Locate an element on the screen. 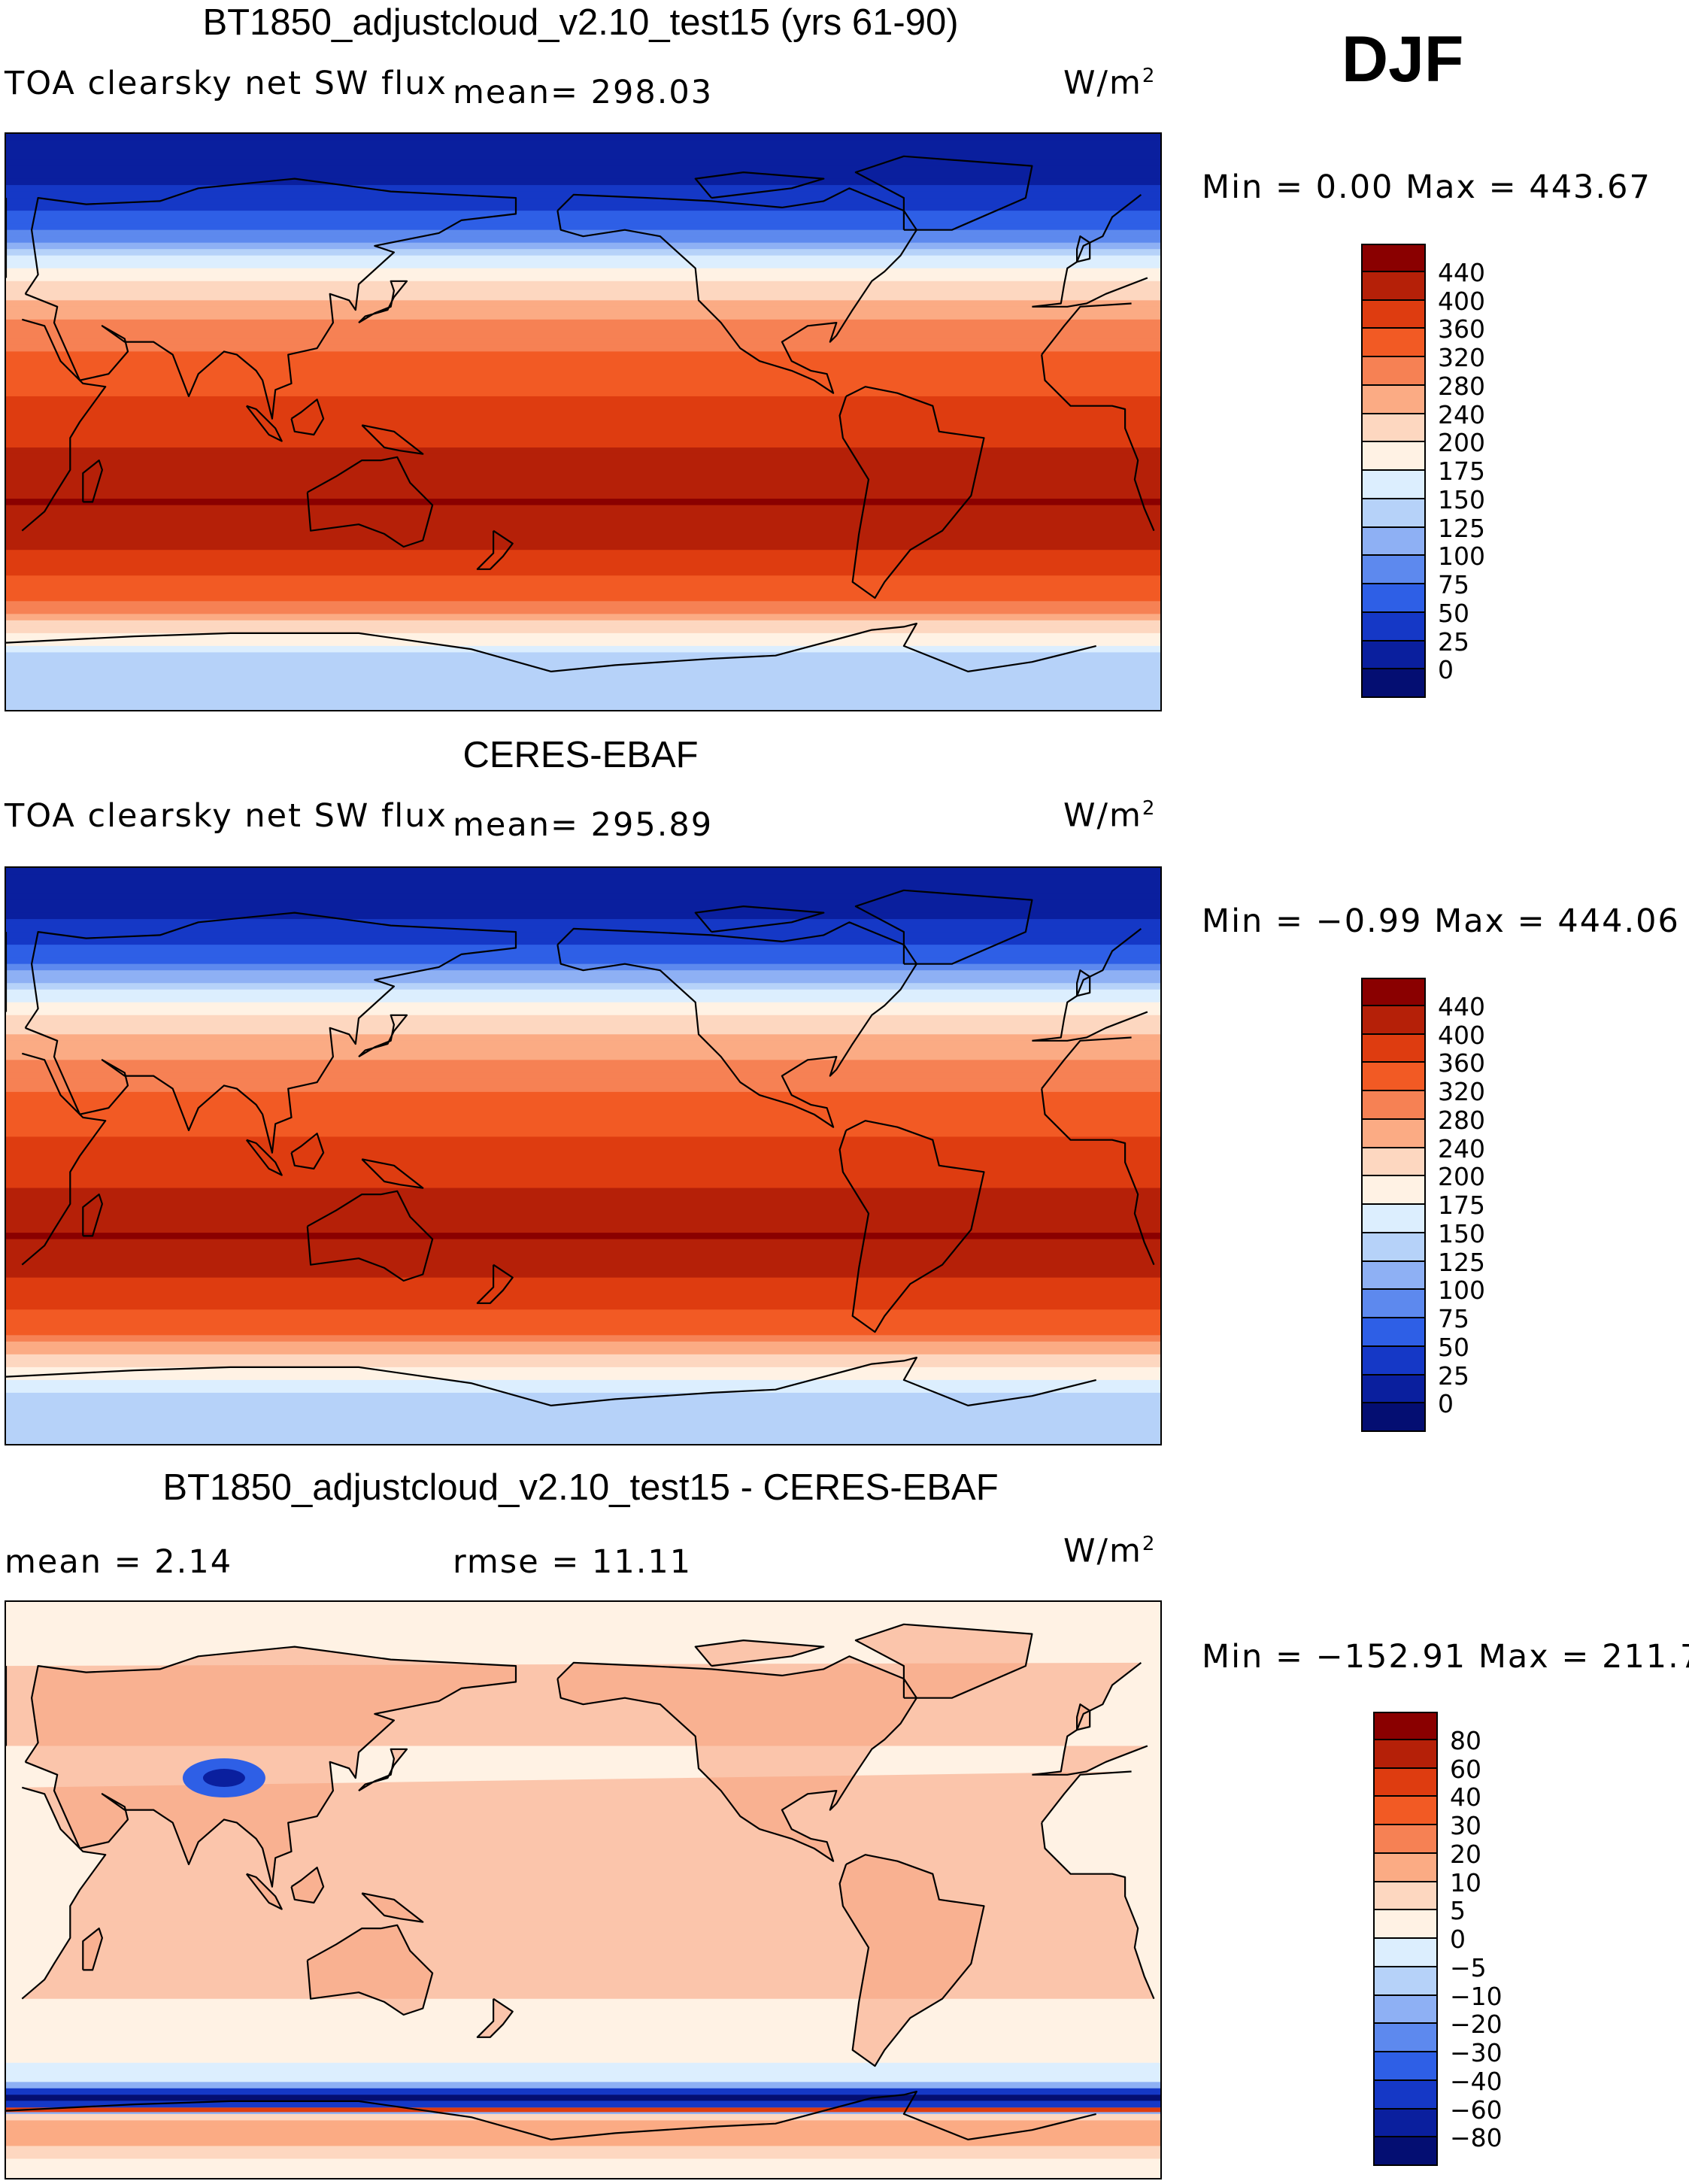 This screenshot has height=2184, width=1689. colorbar-tick-label: 440 is located at coordinates (1461, 1006).